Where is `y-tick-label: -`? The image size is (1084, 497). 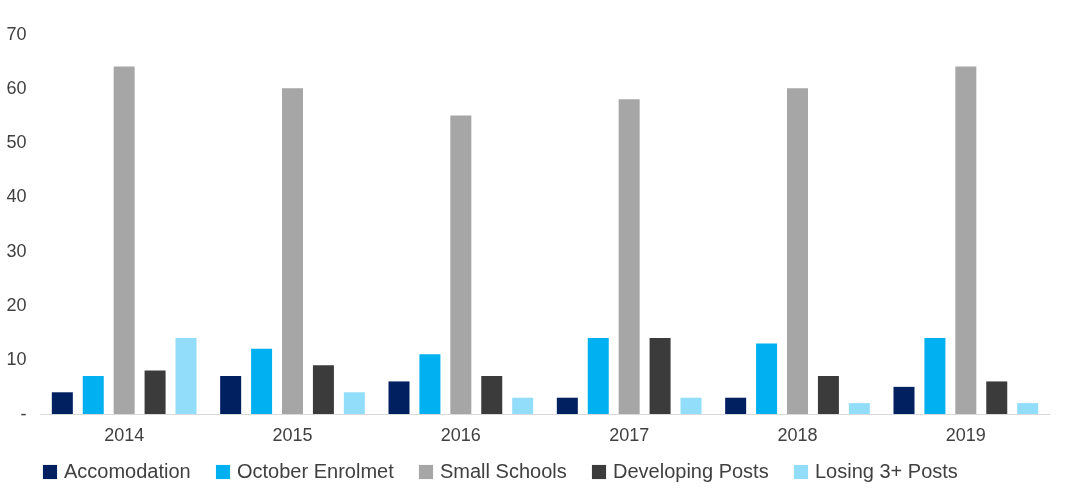
y-tick-label: - is located at coordinates (23, 413).